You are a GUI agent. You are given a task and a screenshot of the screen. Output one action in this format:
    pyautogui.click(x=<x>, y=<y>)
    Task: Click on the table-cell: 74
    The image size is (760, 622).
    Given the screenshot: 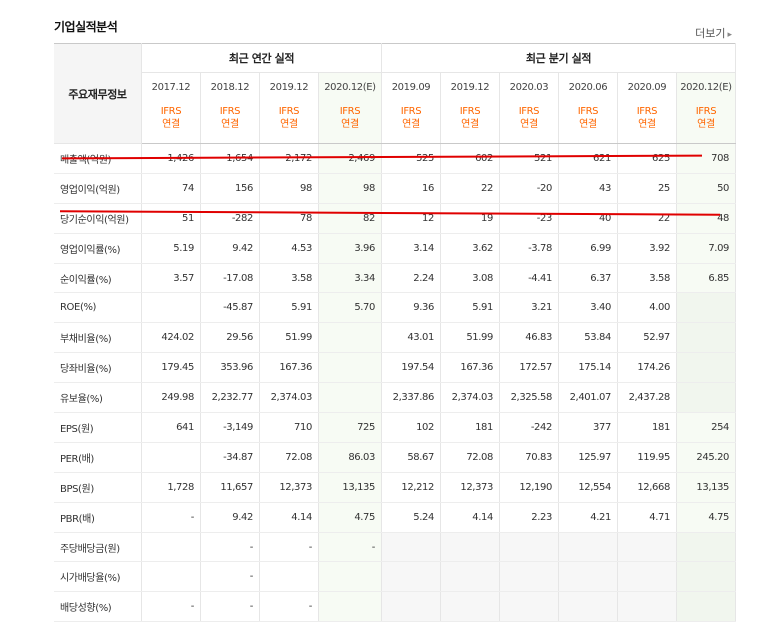 What is the action you would take?
    pyautogui.click(x=171, y=188)
    